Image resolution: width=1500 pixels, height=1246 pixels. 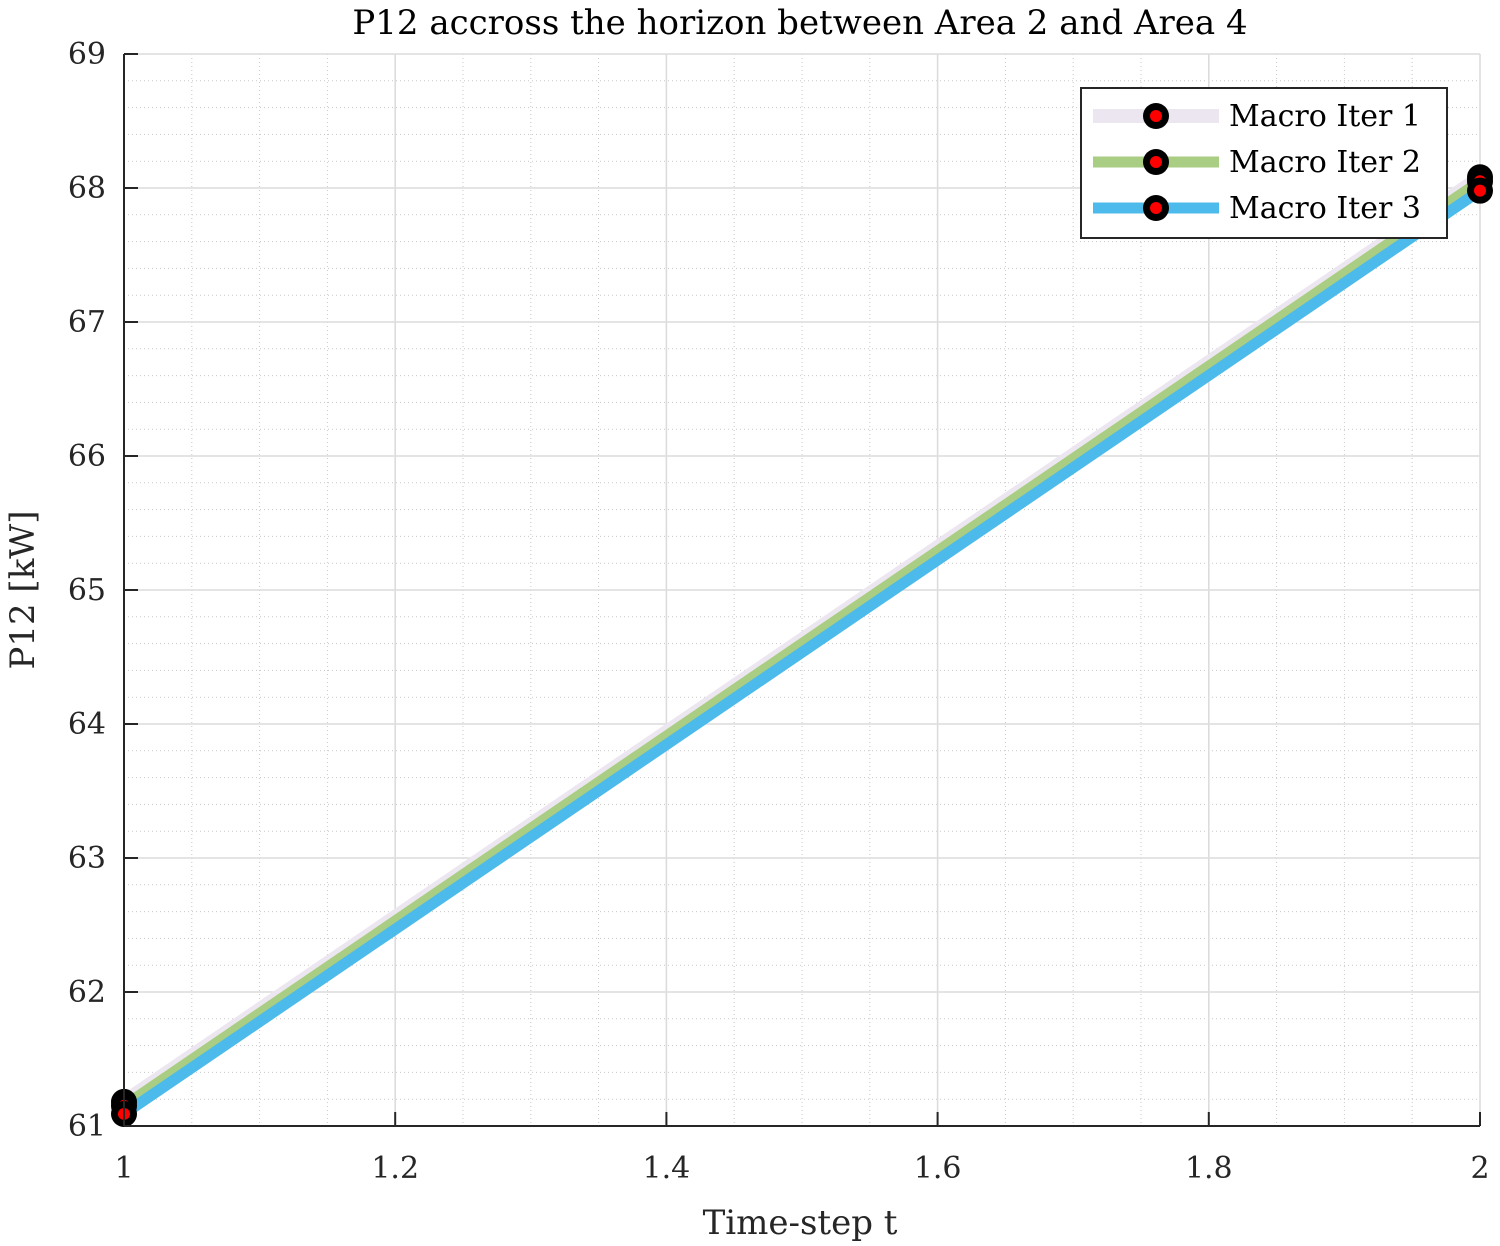 I want to click on y-tick-label: 68, so click(x=87, y=188).